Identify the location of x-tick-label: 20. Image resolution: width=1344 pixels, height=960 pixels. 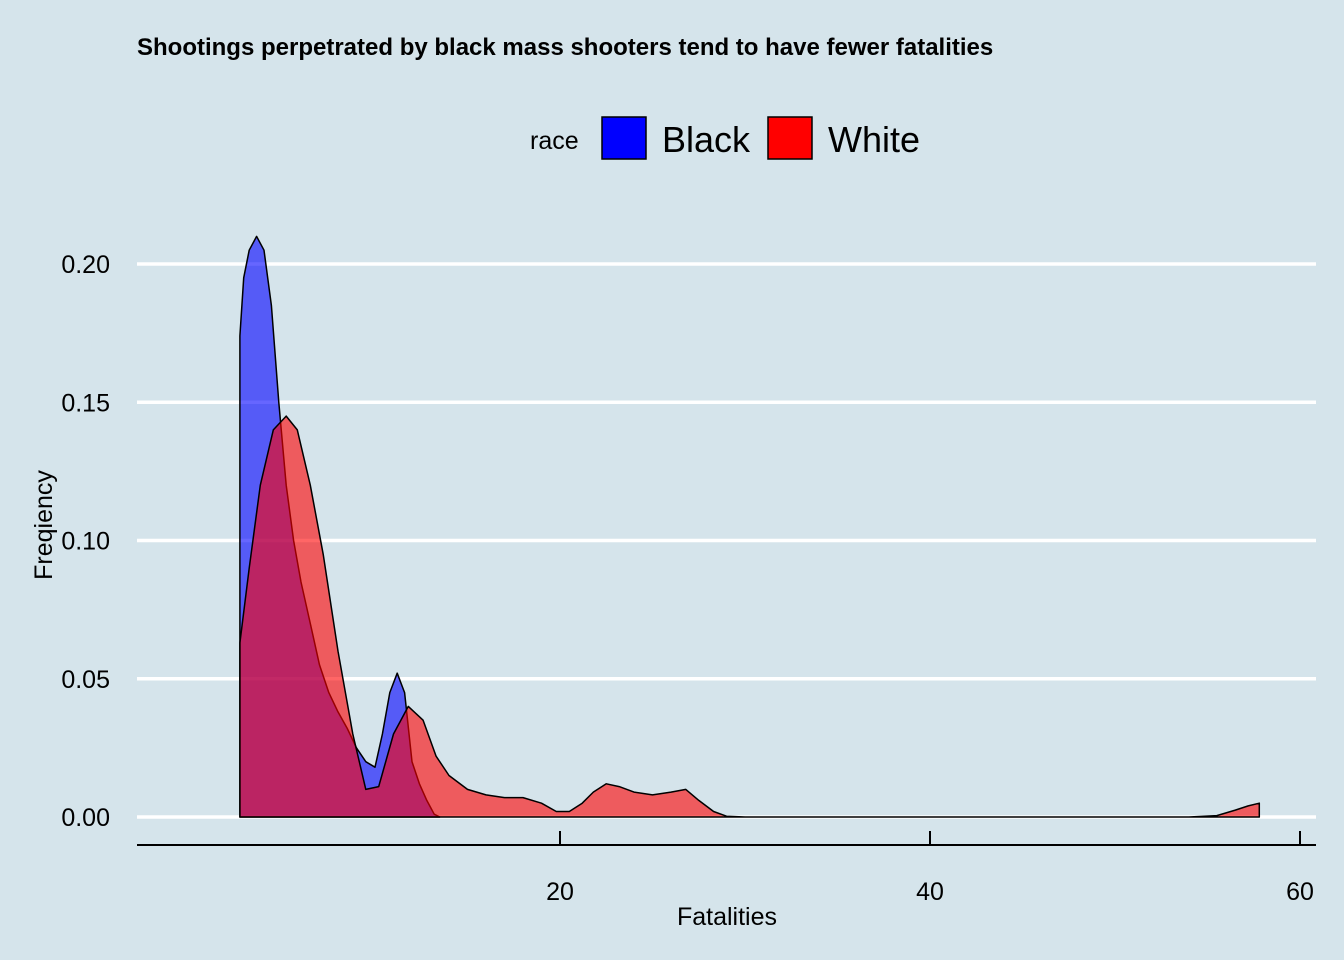
(560, 892).